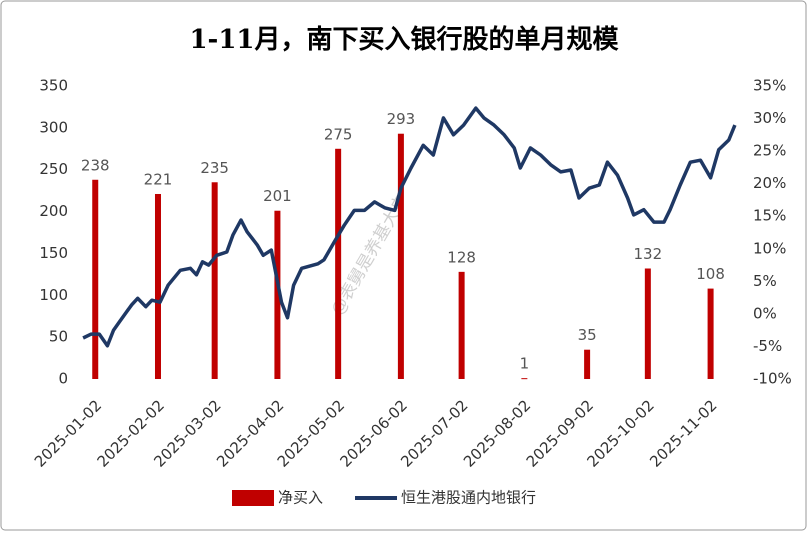 Image resolution: width=807 pixels, height=535 pixels. Describe the element at coordinates (769, 151) in the screenshot. I see `y2-tick-label: 25%` at that location.